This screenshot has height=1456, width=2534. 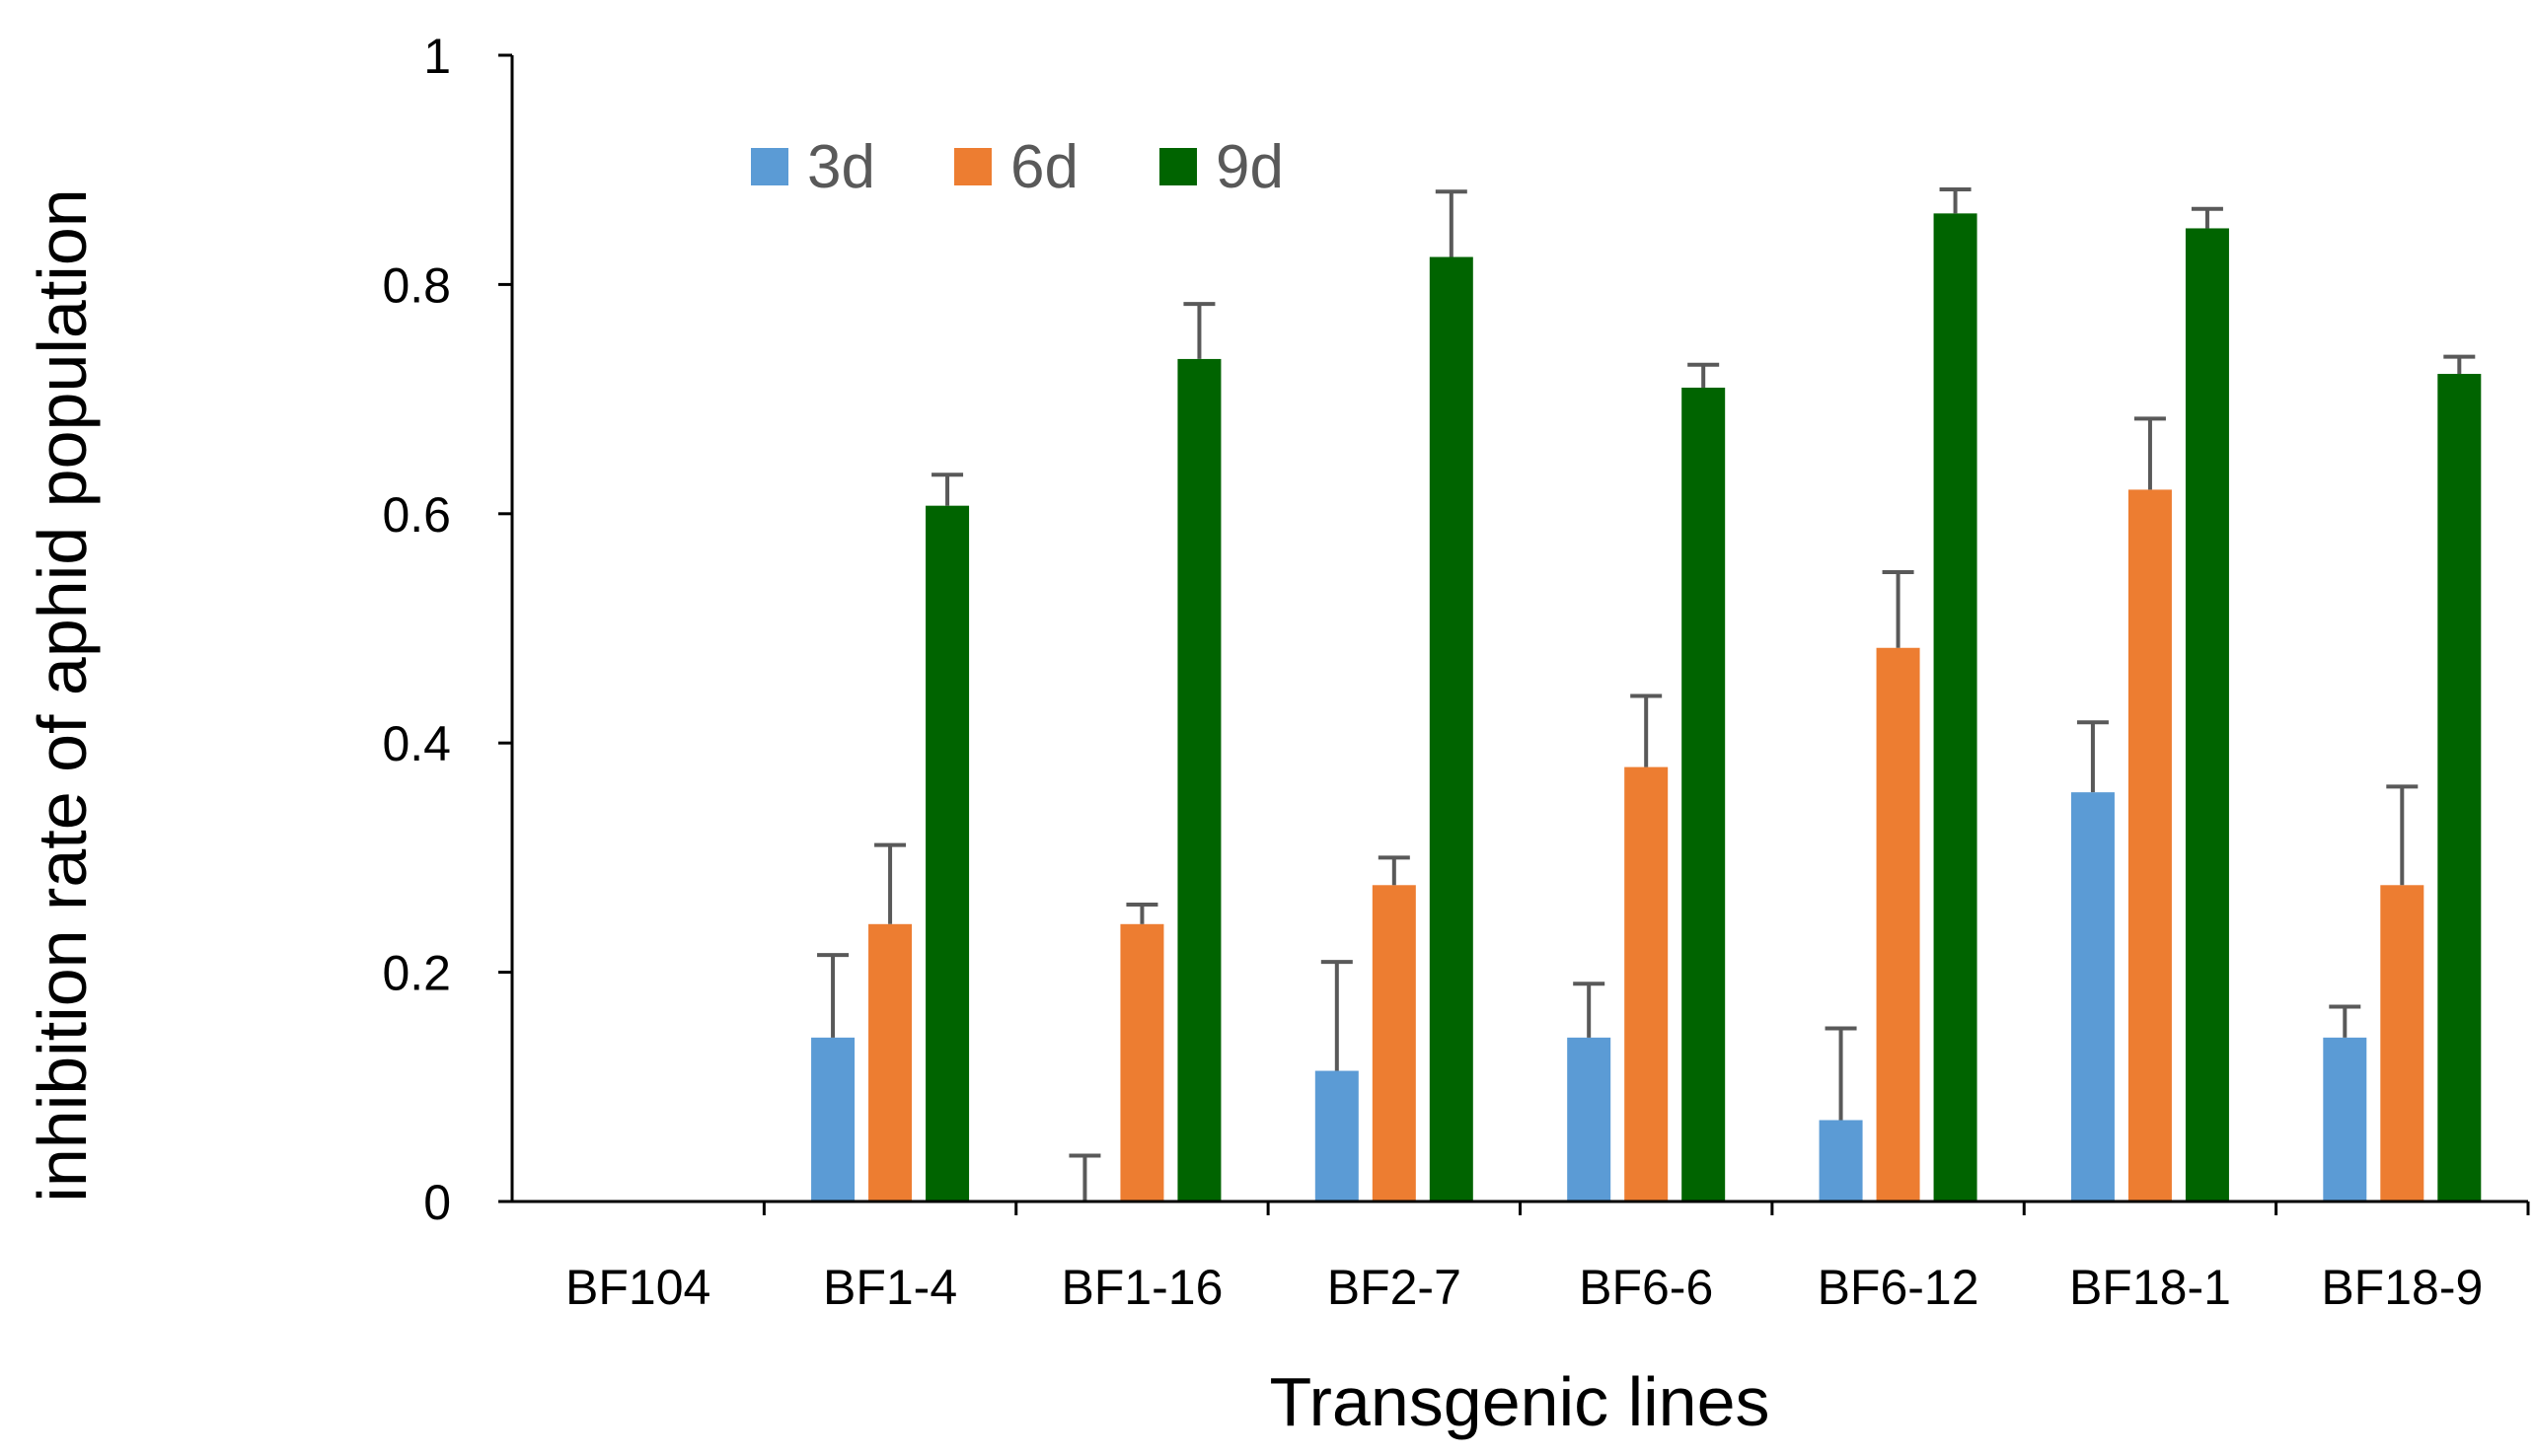 What do you see at coordinates (62, 694) in the screenshot?
I see `y-axis-title: inhibition rate of aphid population` at bounding box center [62, 694].